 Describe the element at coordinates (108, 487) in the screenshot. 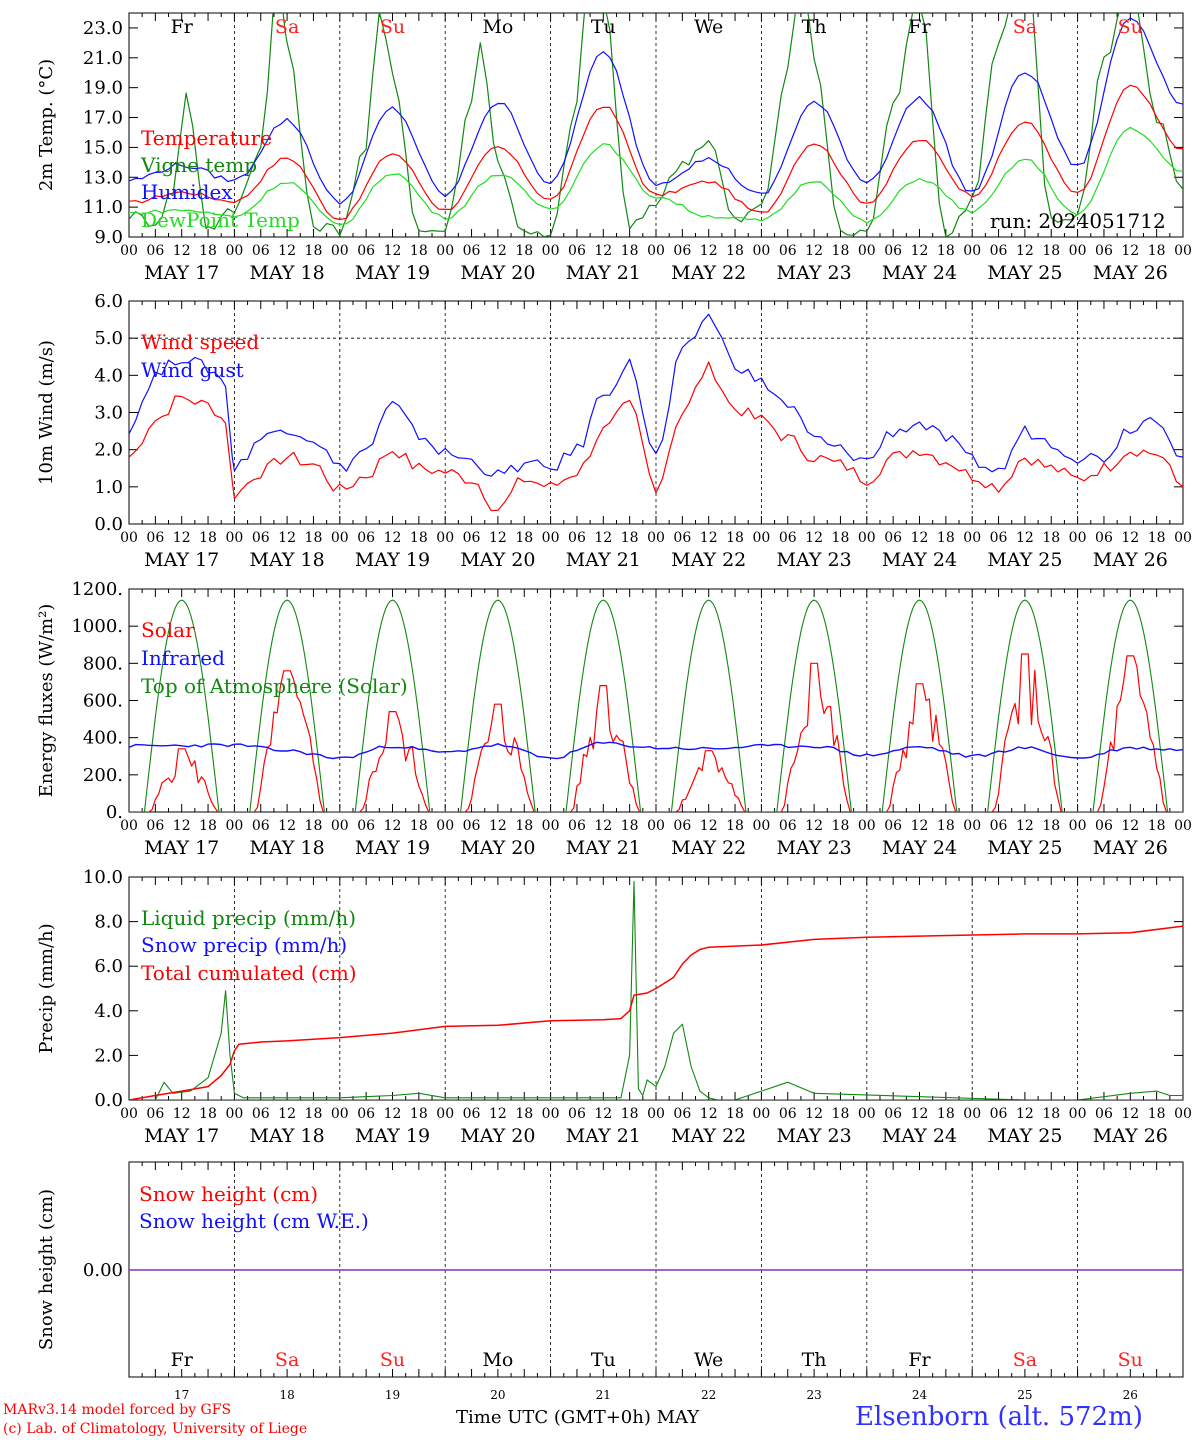

I see `y-tick-label: 1.0` at that location.